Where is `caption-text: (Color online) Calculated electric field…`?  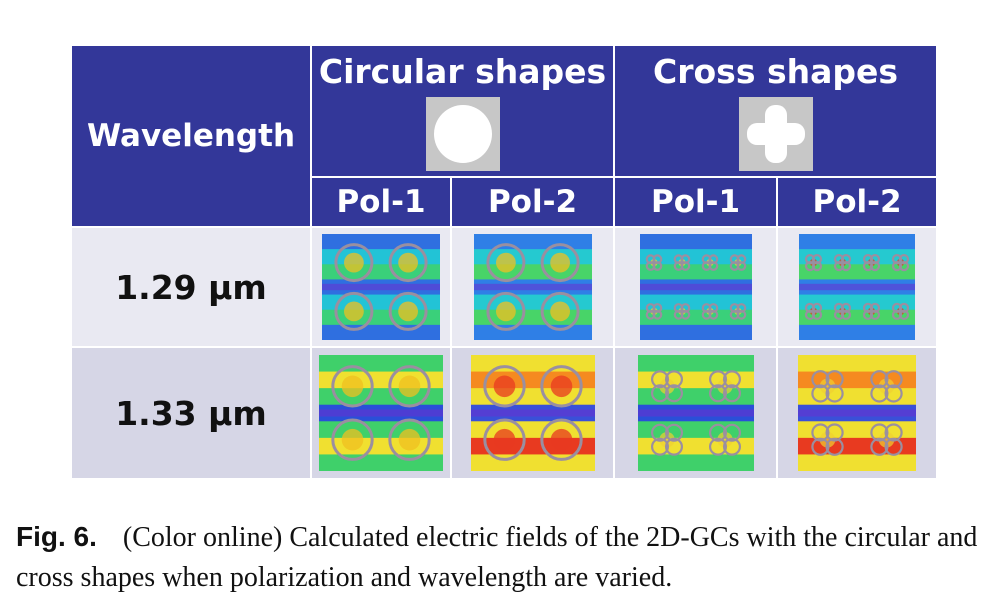 caption-text: (Color online) Calculated electric field… is located at coordinates (497, 557).